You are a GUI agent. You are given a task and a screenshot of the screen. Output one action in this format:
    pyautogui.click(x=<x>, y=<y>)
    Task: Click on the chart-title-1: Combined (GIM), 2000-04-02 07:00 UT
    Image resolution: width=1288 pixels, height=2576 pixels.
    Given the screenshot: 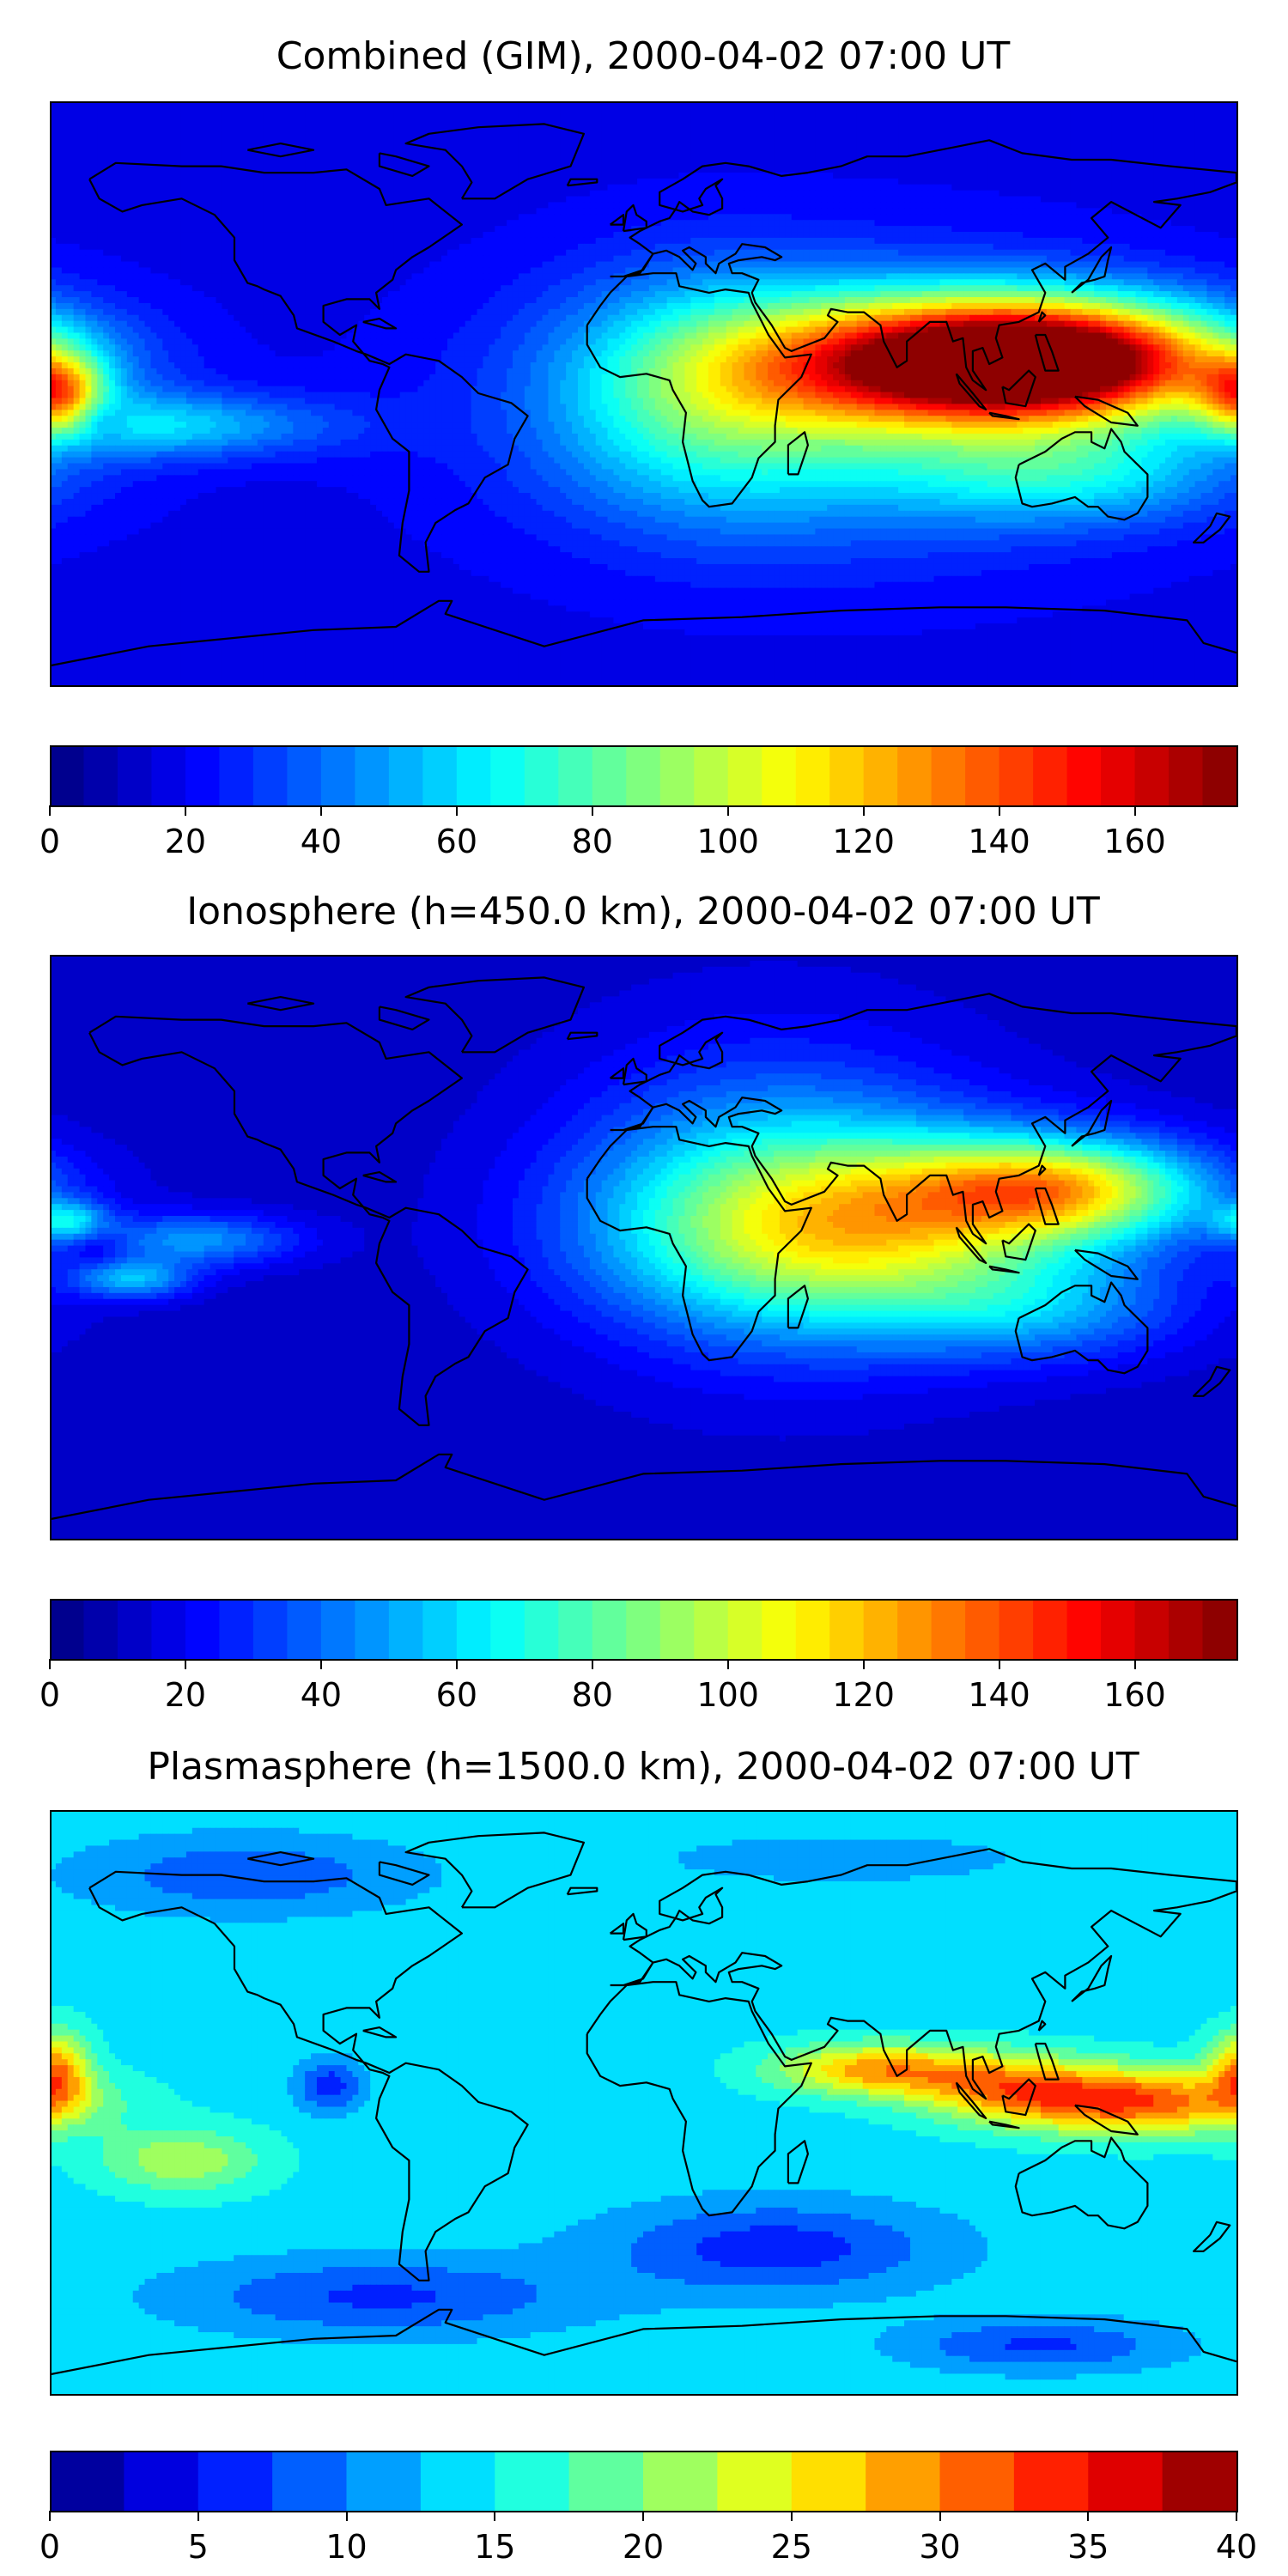 What is the action you would take?
    pyautogui.click(x=643, y=56)
    